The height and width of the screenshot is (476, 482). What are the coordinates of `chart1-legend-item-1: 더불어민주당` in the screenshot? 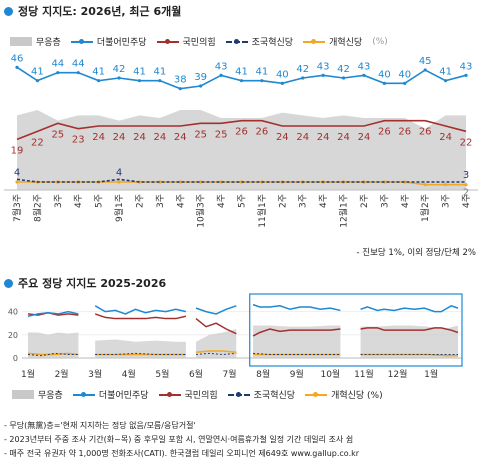 It's located at (108, 41).